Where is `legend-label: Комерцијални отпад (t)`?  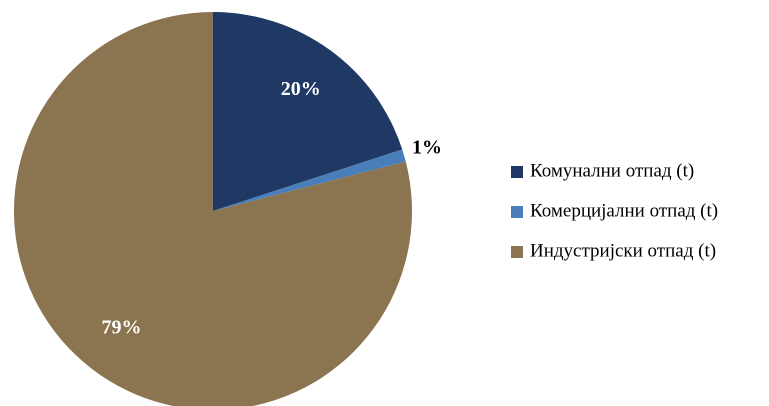
legend-label: Комерцијални отпад (t) is located at coordinates (624, 210).